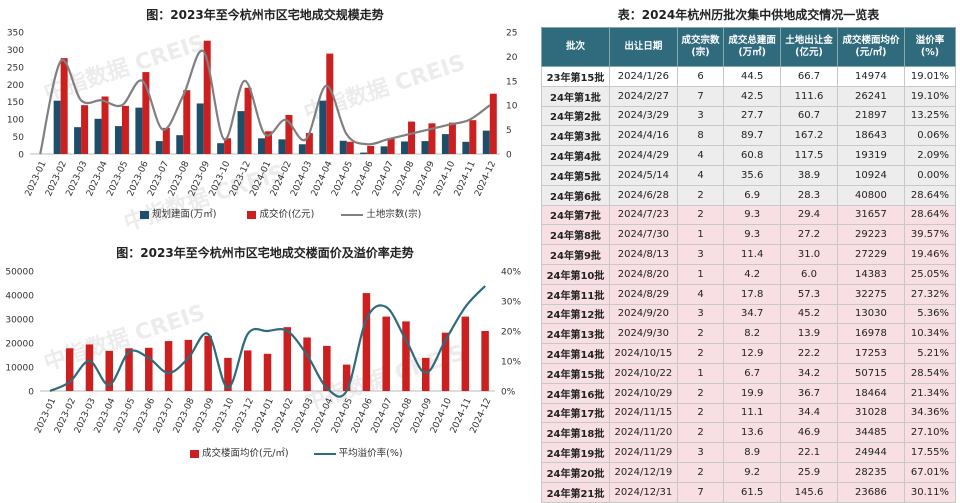 The image size is (960, 503). What do you see at coordinates (809, 452) in the screenshot?
I see `table-cell: 22.1` at bounding box center [809, 452].